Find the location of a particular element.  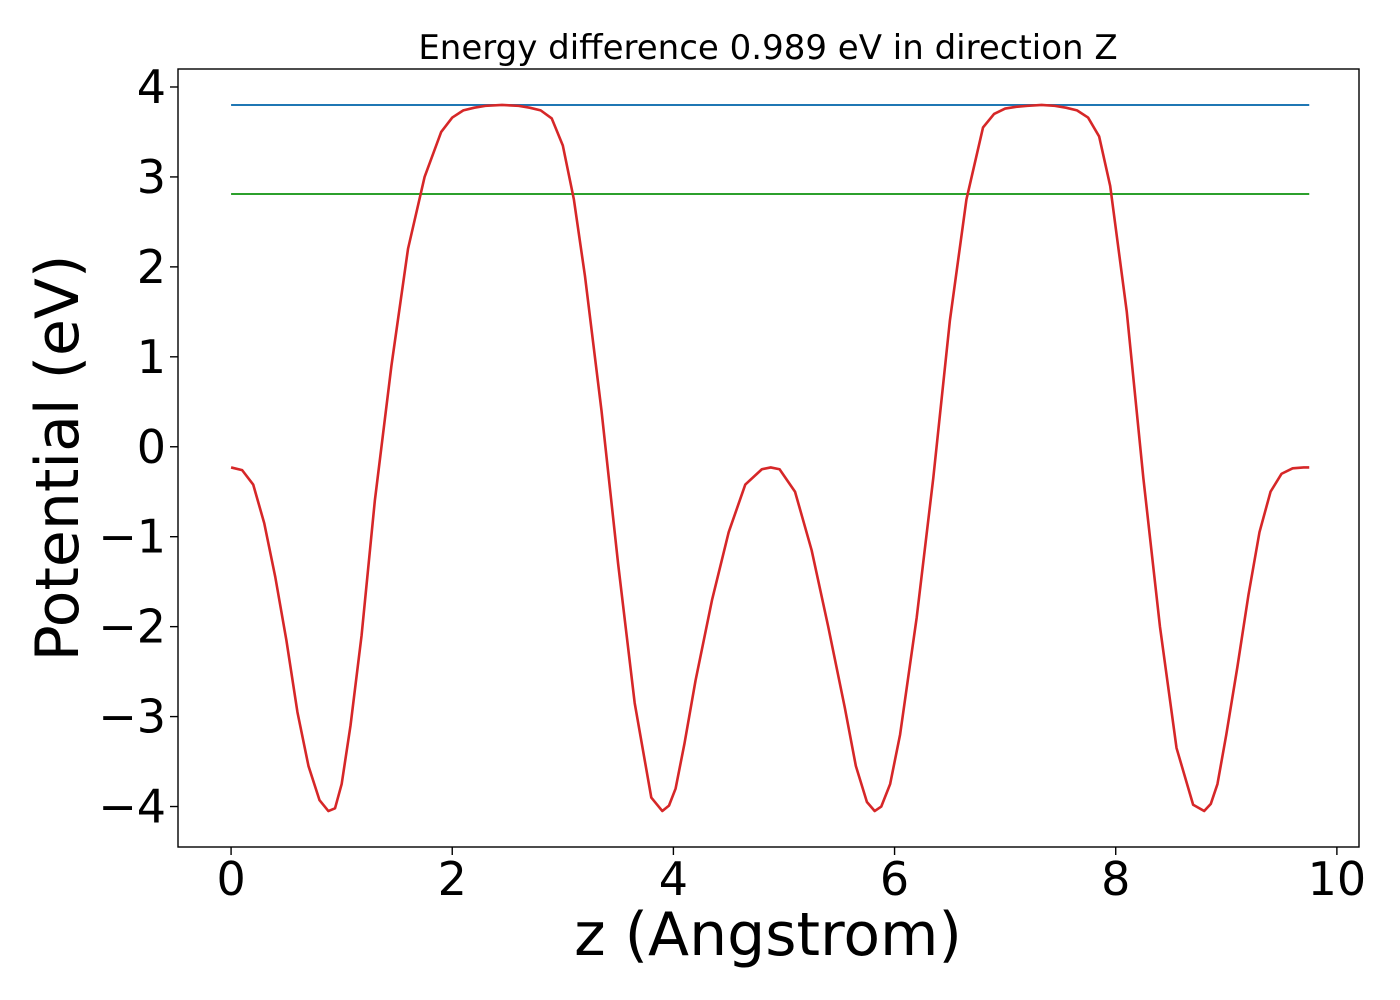

y-tick-label: −1 is located at coordinates (132, 537).